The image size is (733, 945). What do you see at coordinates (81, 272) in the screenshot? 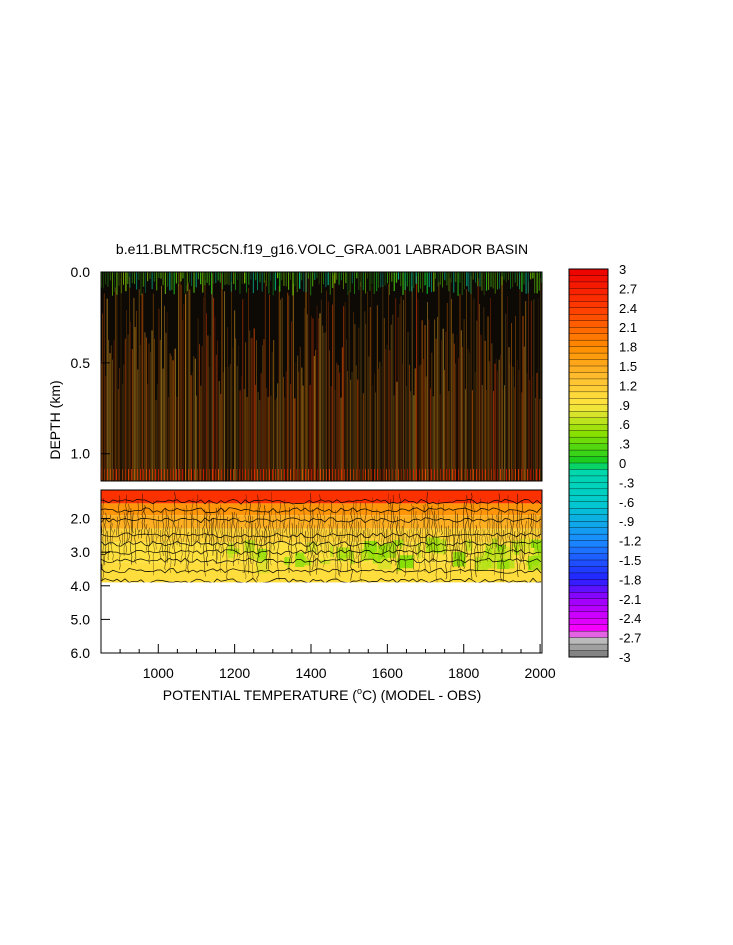
I see `upper-y-tick-label: 0.0` at bounding box center [81, 272].